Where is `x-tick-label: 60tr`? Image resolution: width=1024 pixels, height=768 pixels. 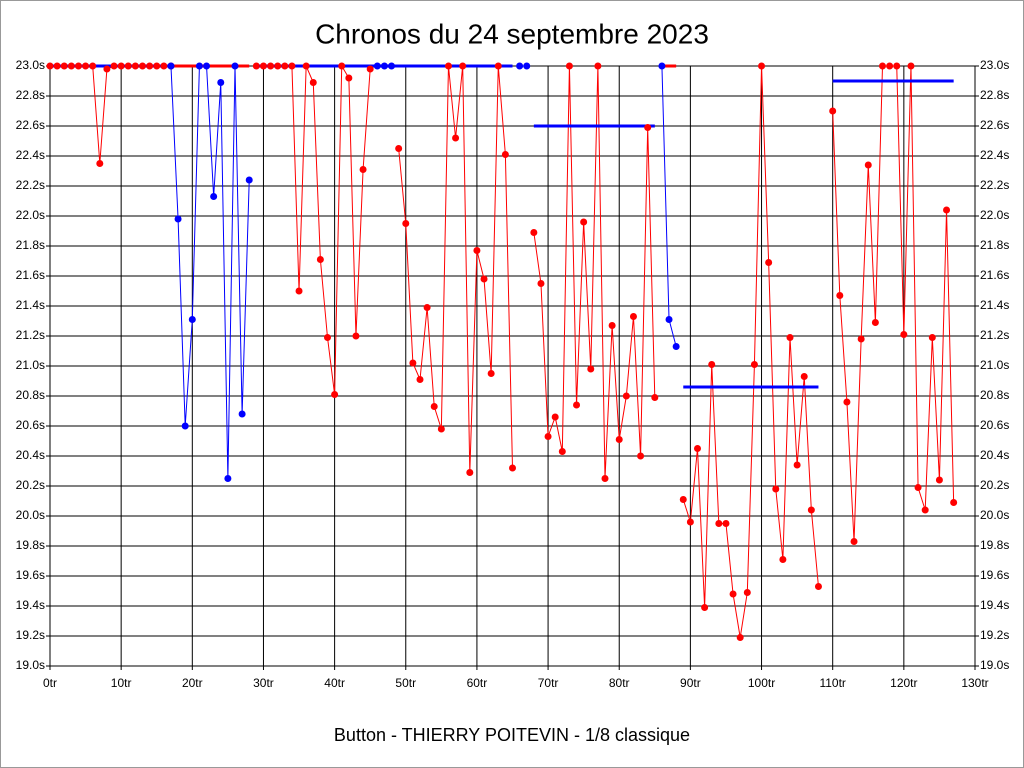
x-tick-label: 60tr is located at coordinates (477, 683).